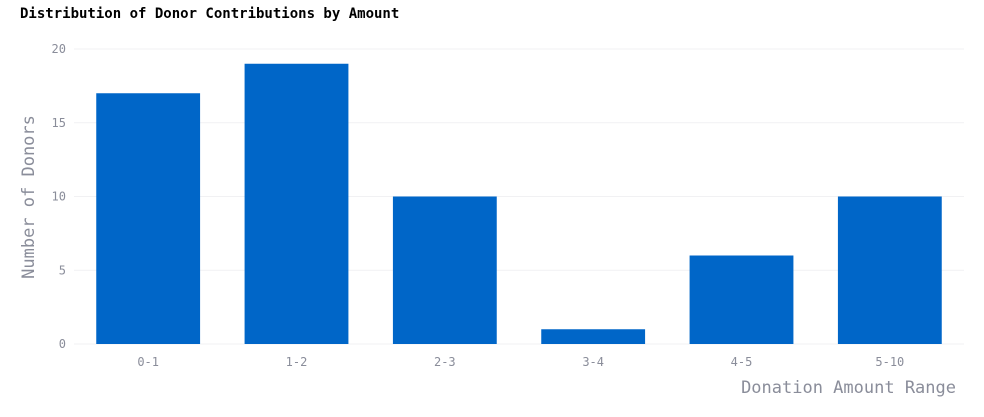 The width and height of the screenshot is (984, 417). What do you see at coordinates (59, 49) in the screenshot?
I see `y-tick-label: 20` at bounding box center [59, 49].